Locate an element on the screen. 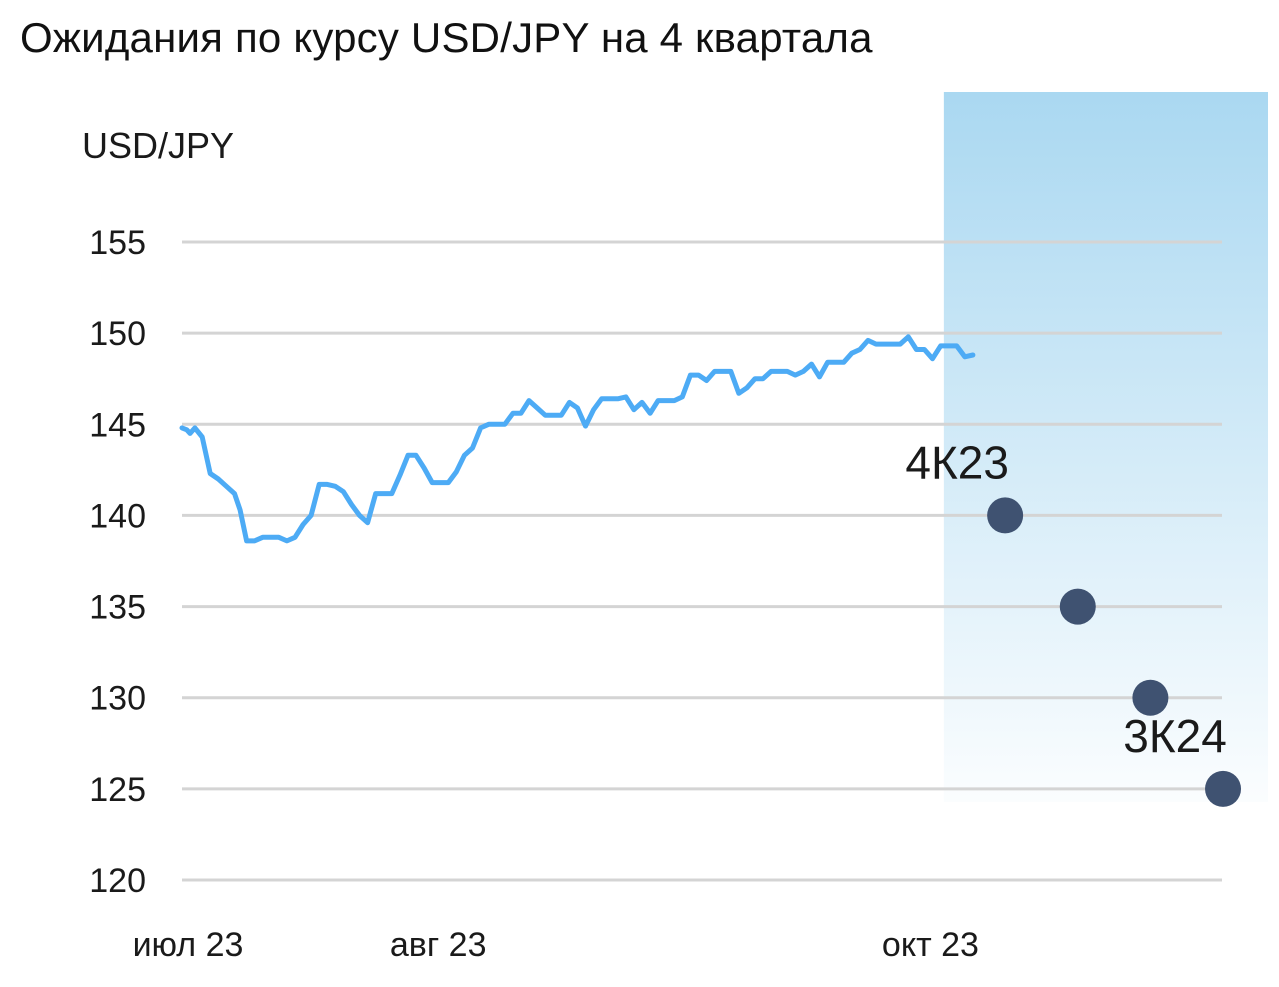 The image size is (1279, 987). y-tick-label-120: 120 is located at coordinates (117, 881).